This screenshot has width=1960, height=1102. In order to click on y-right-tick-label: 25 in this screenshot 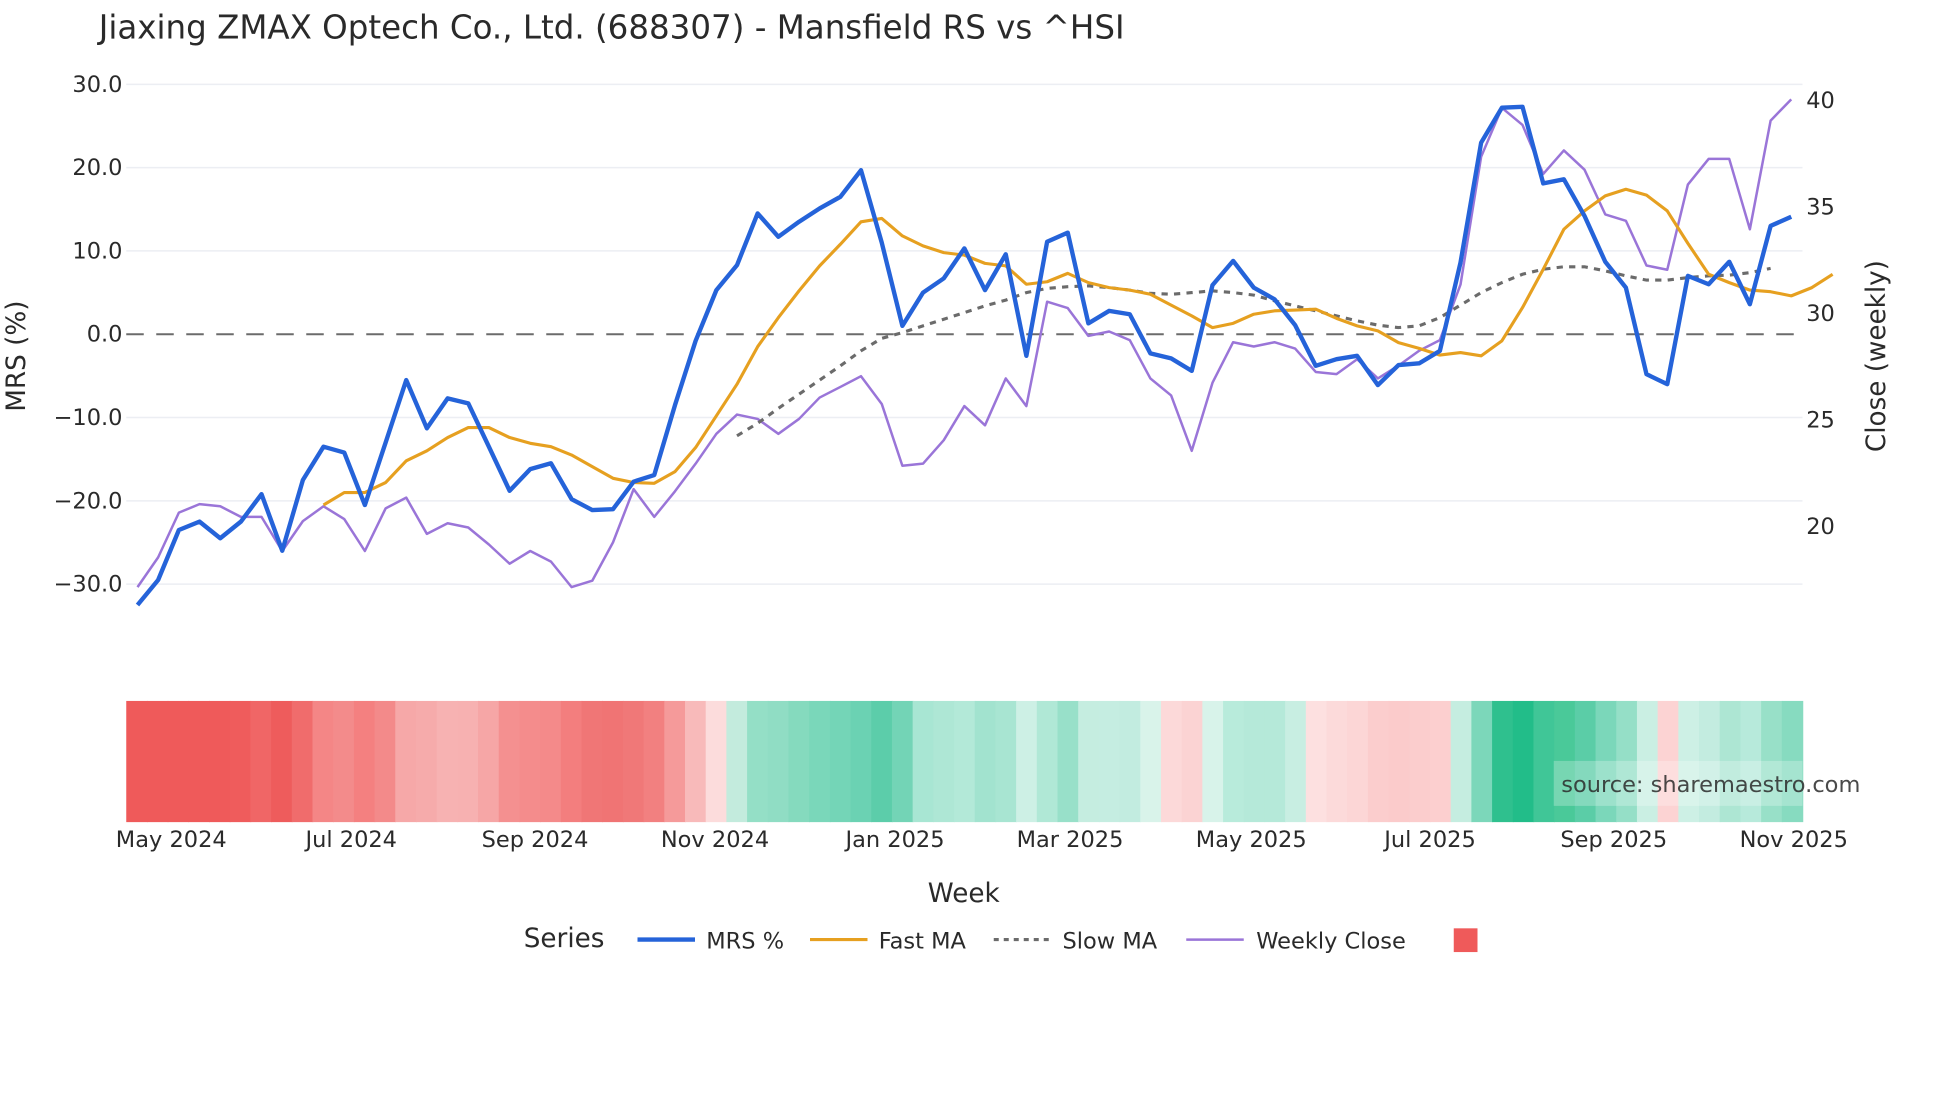, I will do `click(1820, 421)`.